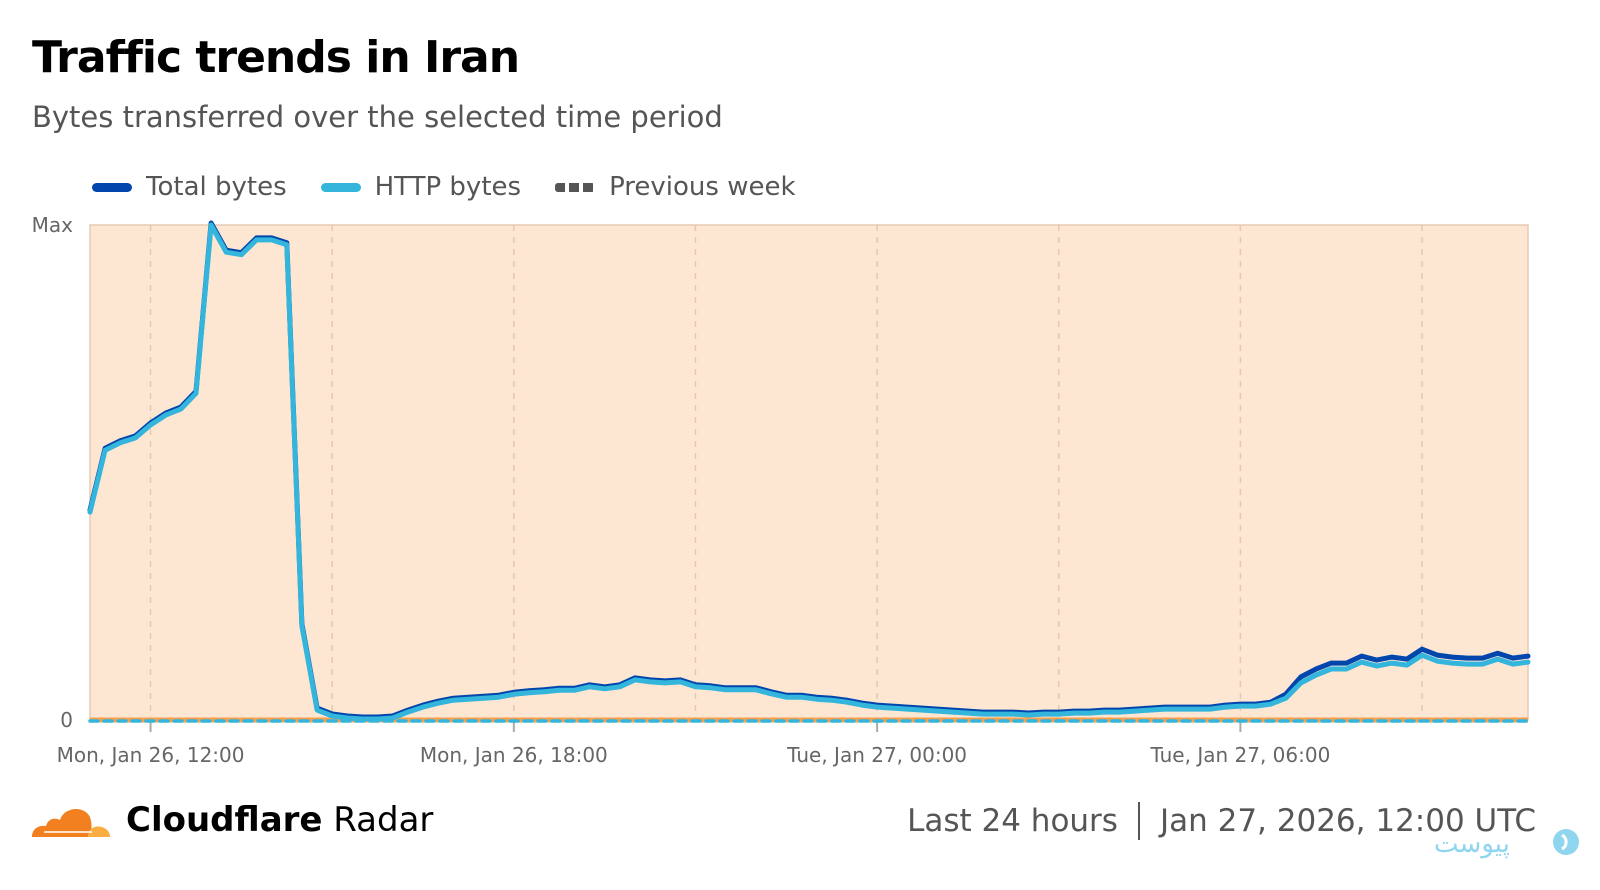 The image size is (1600, 890). What do you see at coordinates (448, 187) in the screenshot?
I see `legend-label: HTTP bytes` at bounding box center [448, 187].